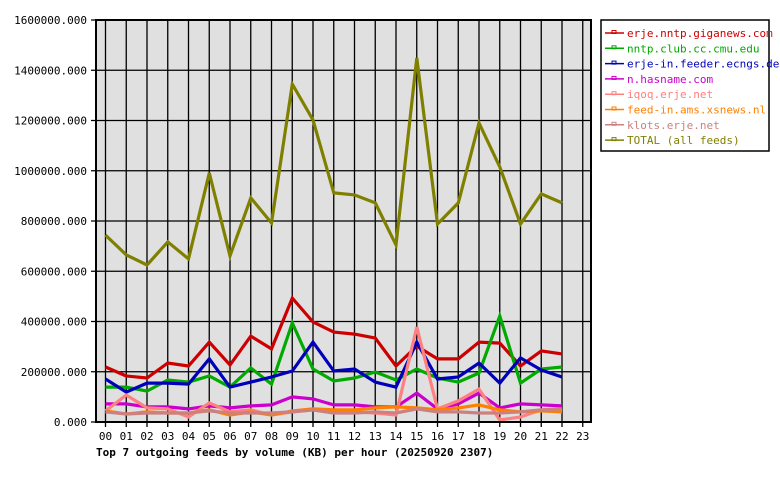 Image resolution: width=780 pixels, height=480 pixels. I want to click on y-tick-label: 200000.000, so click(54, 372).